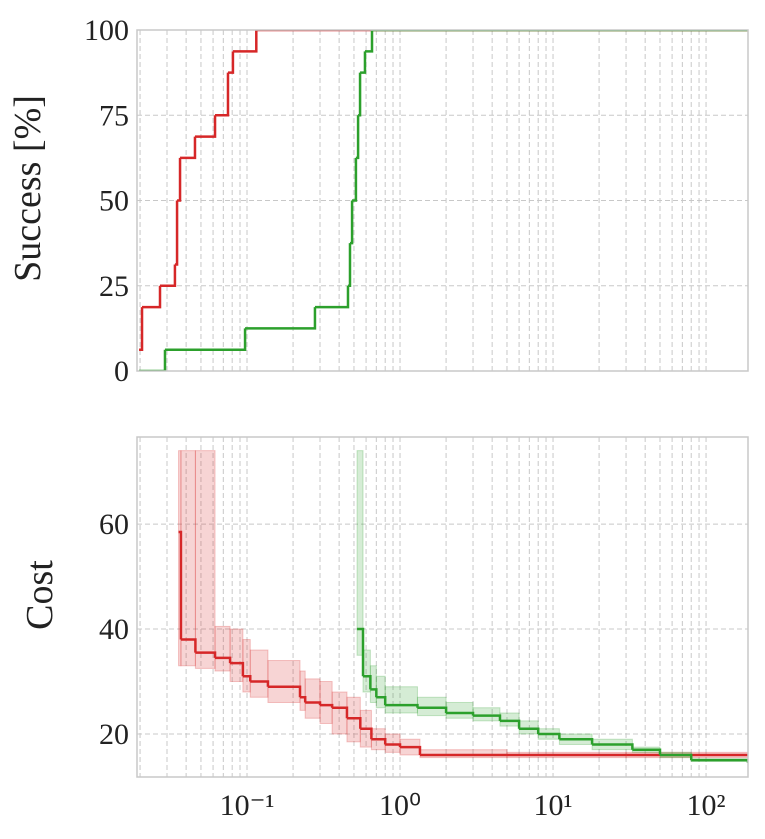 The image size is (765, 839). What do you see at coordinates (106, 30) in the screenshot?
I see `y-tick-label: 100` at bounding box center [106, 30].